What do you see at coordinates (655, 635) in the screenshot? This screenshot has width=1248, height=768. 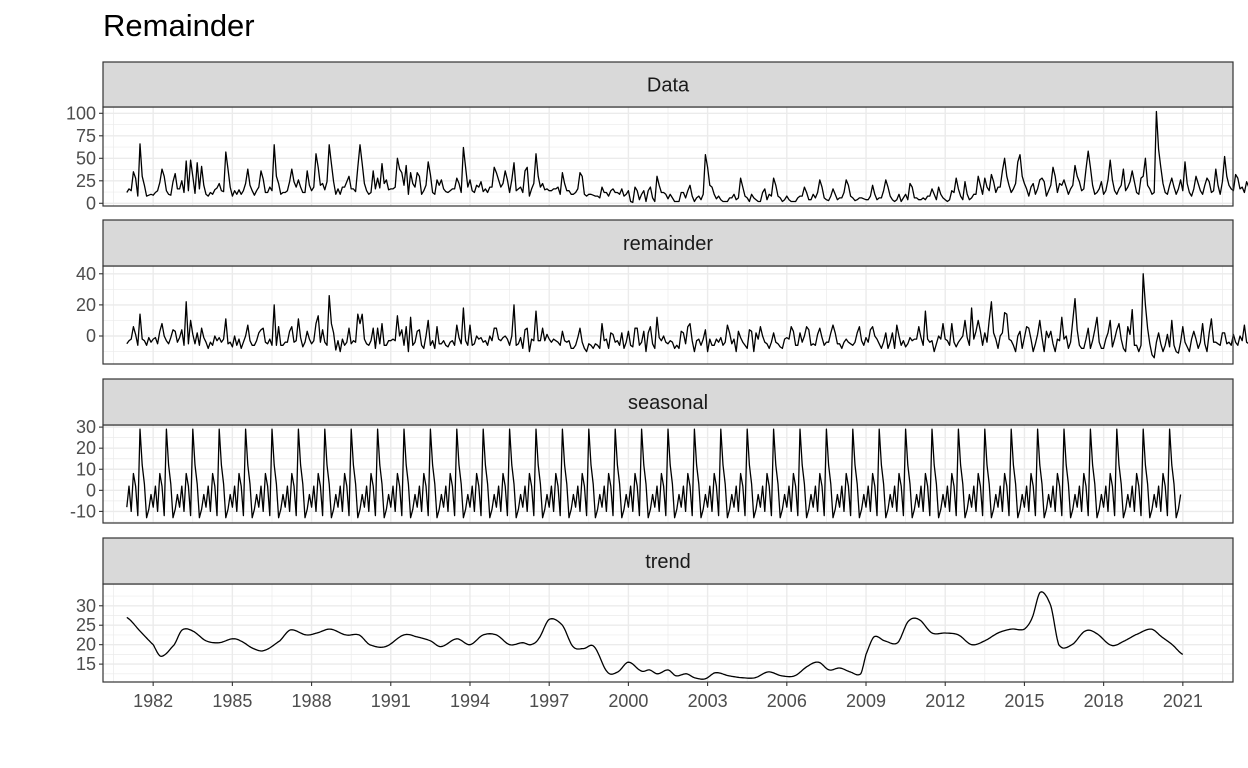 I see `series-line-trend` at bounding box center [655, 635].